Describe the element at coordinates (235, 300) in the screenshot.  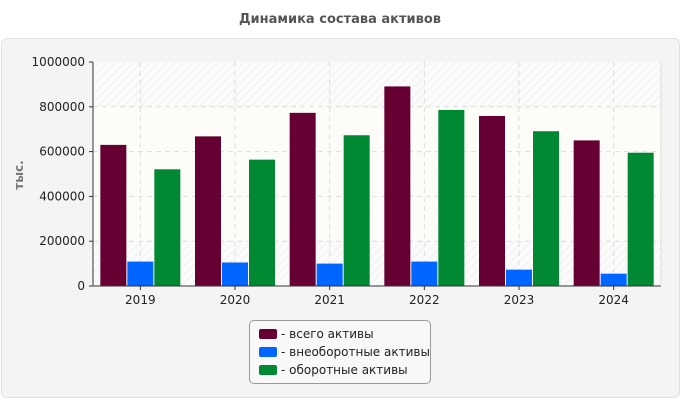
I see `x-tick-label: 2020` at that location.